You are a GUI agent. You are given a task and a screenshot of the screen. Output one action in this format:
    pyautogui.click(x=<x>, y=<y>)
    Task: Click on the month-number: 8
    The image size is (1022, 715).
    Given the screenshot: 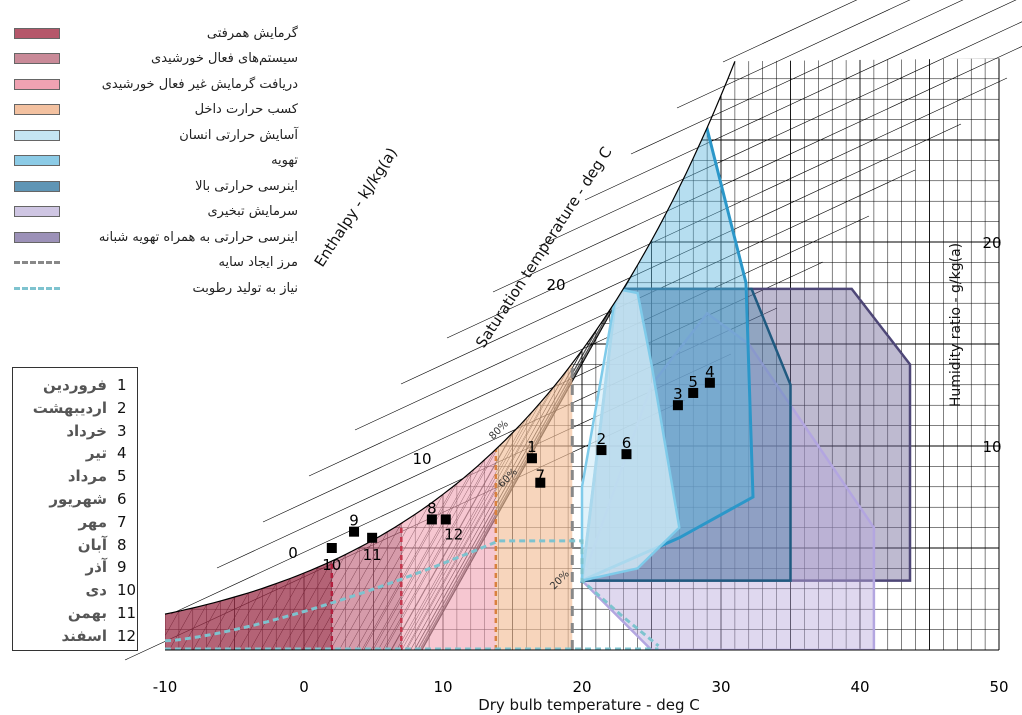 What is the action you would take?
    pyautogui.click(x=122, y=544)
    